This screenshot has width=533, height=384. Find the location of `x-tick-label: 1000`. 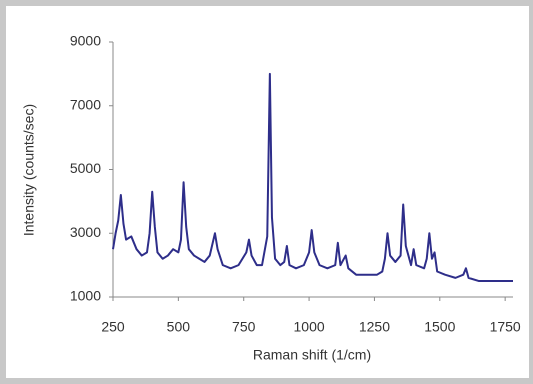

x-tick-label: 1000 is located at coordinates (309, 327).